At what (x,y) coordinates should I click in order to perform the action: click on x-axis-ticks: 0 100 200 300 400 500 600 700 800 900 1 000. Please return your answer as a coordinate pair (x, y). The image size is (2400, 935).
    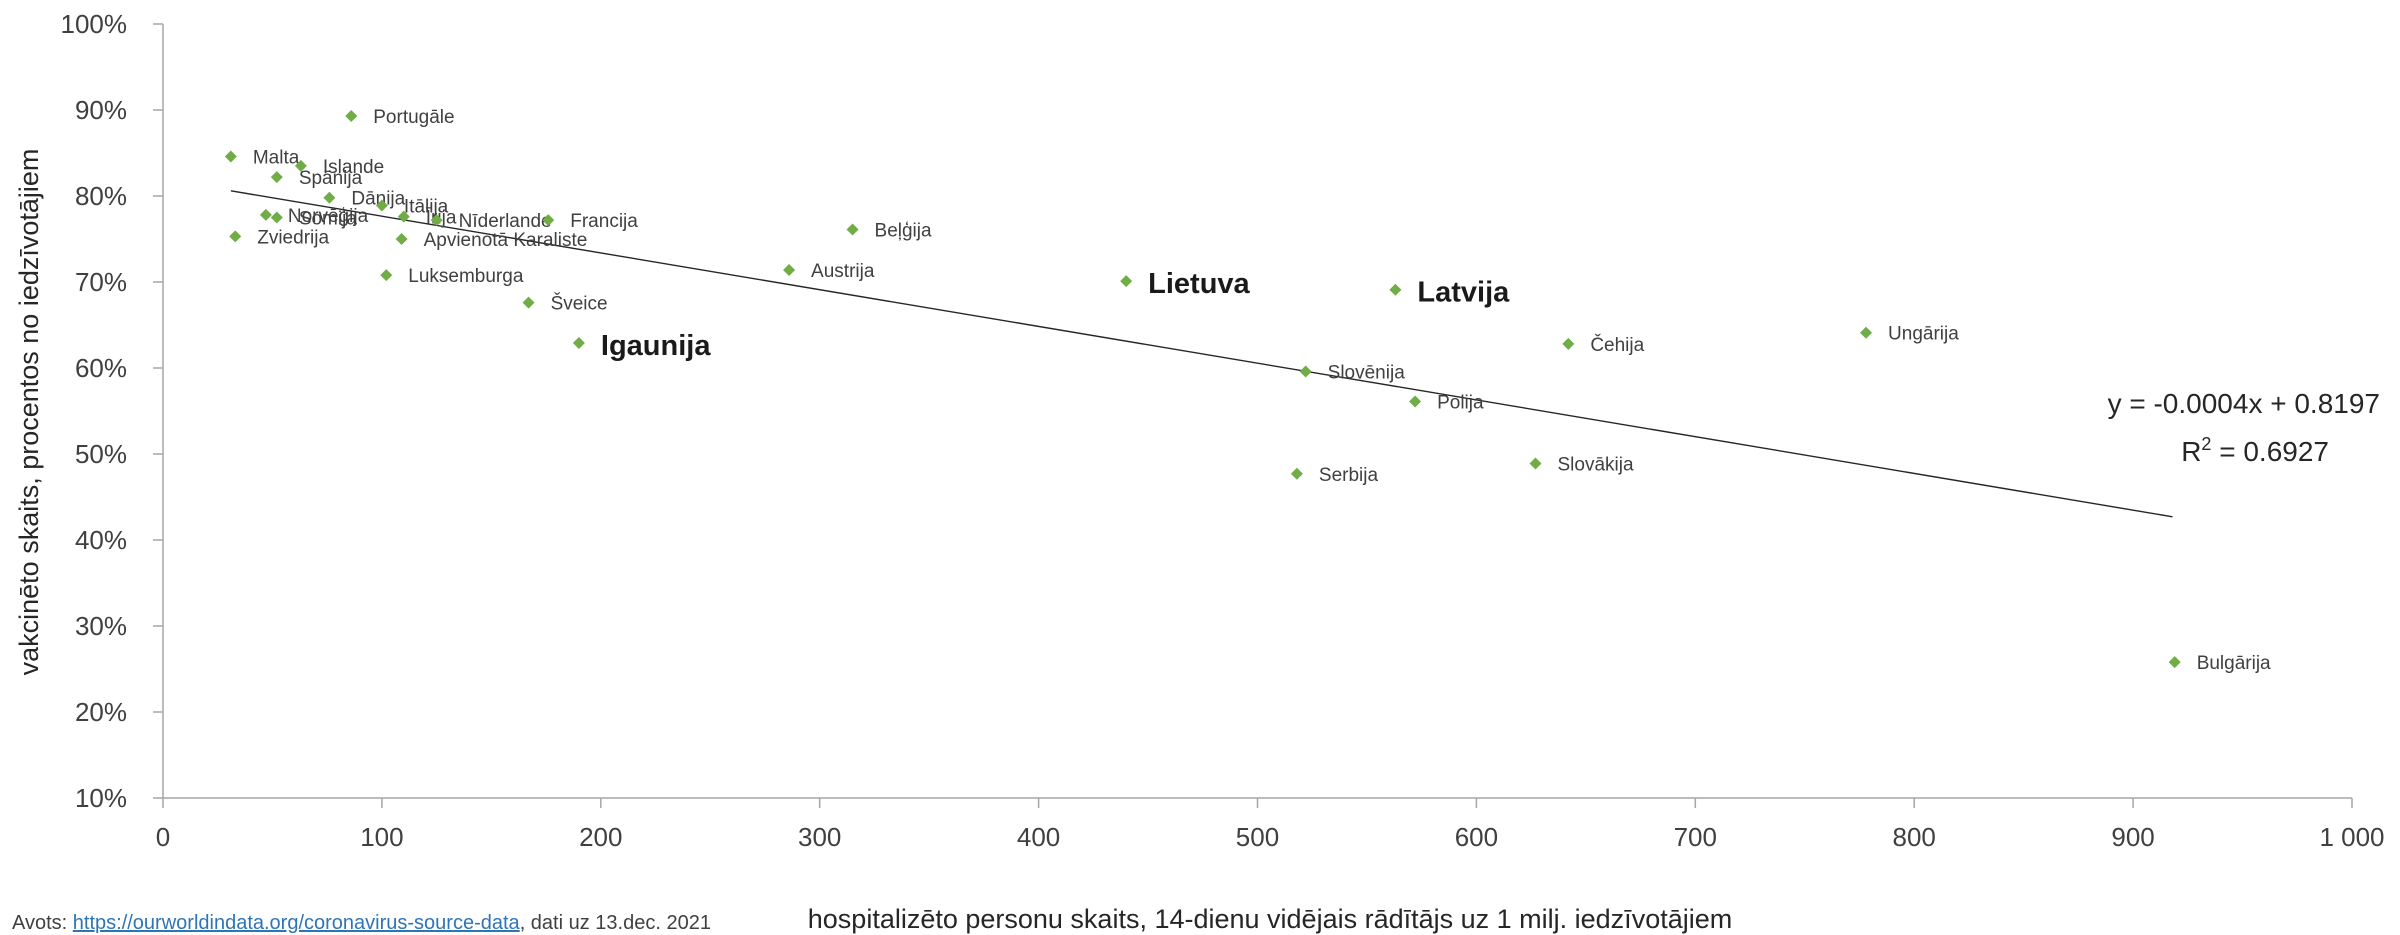
    Looking at the image, I should click on (1270, 825).